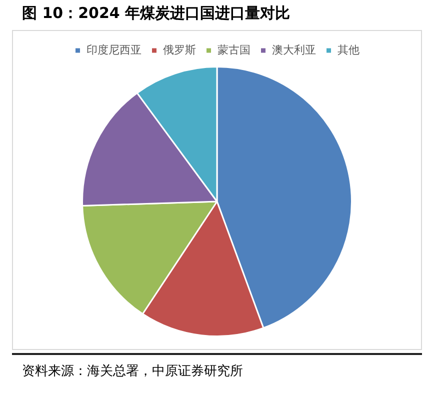 This screenshot has width=436, height=393. Describe the element at coordinates (233, 49) in the screenshot. I see `legend-label: 蒙古国` at that location.